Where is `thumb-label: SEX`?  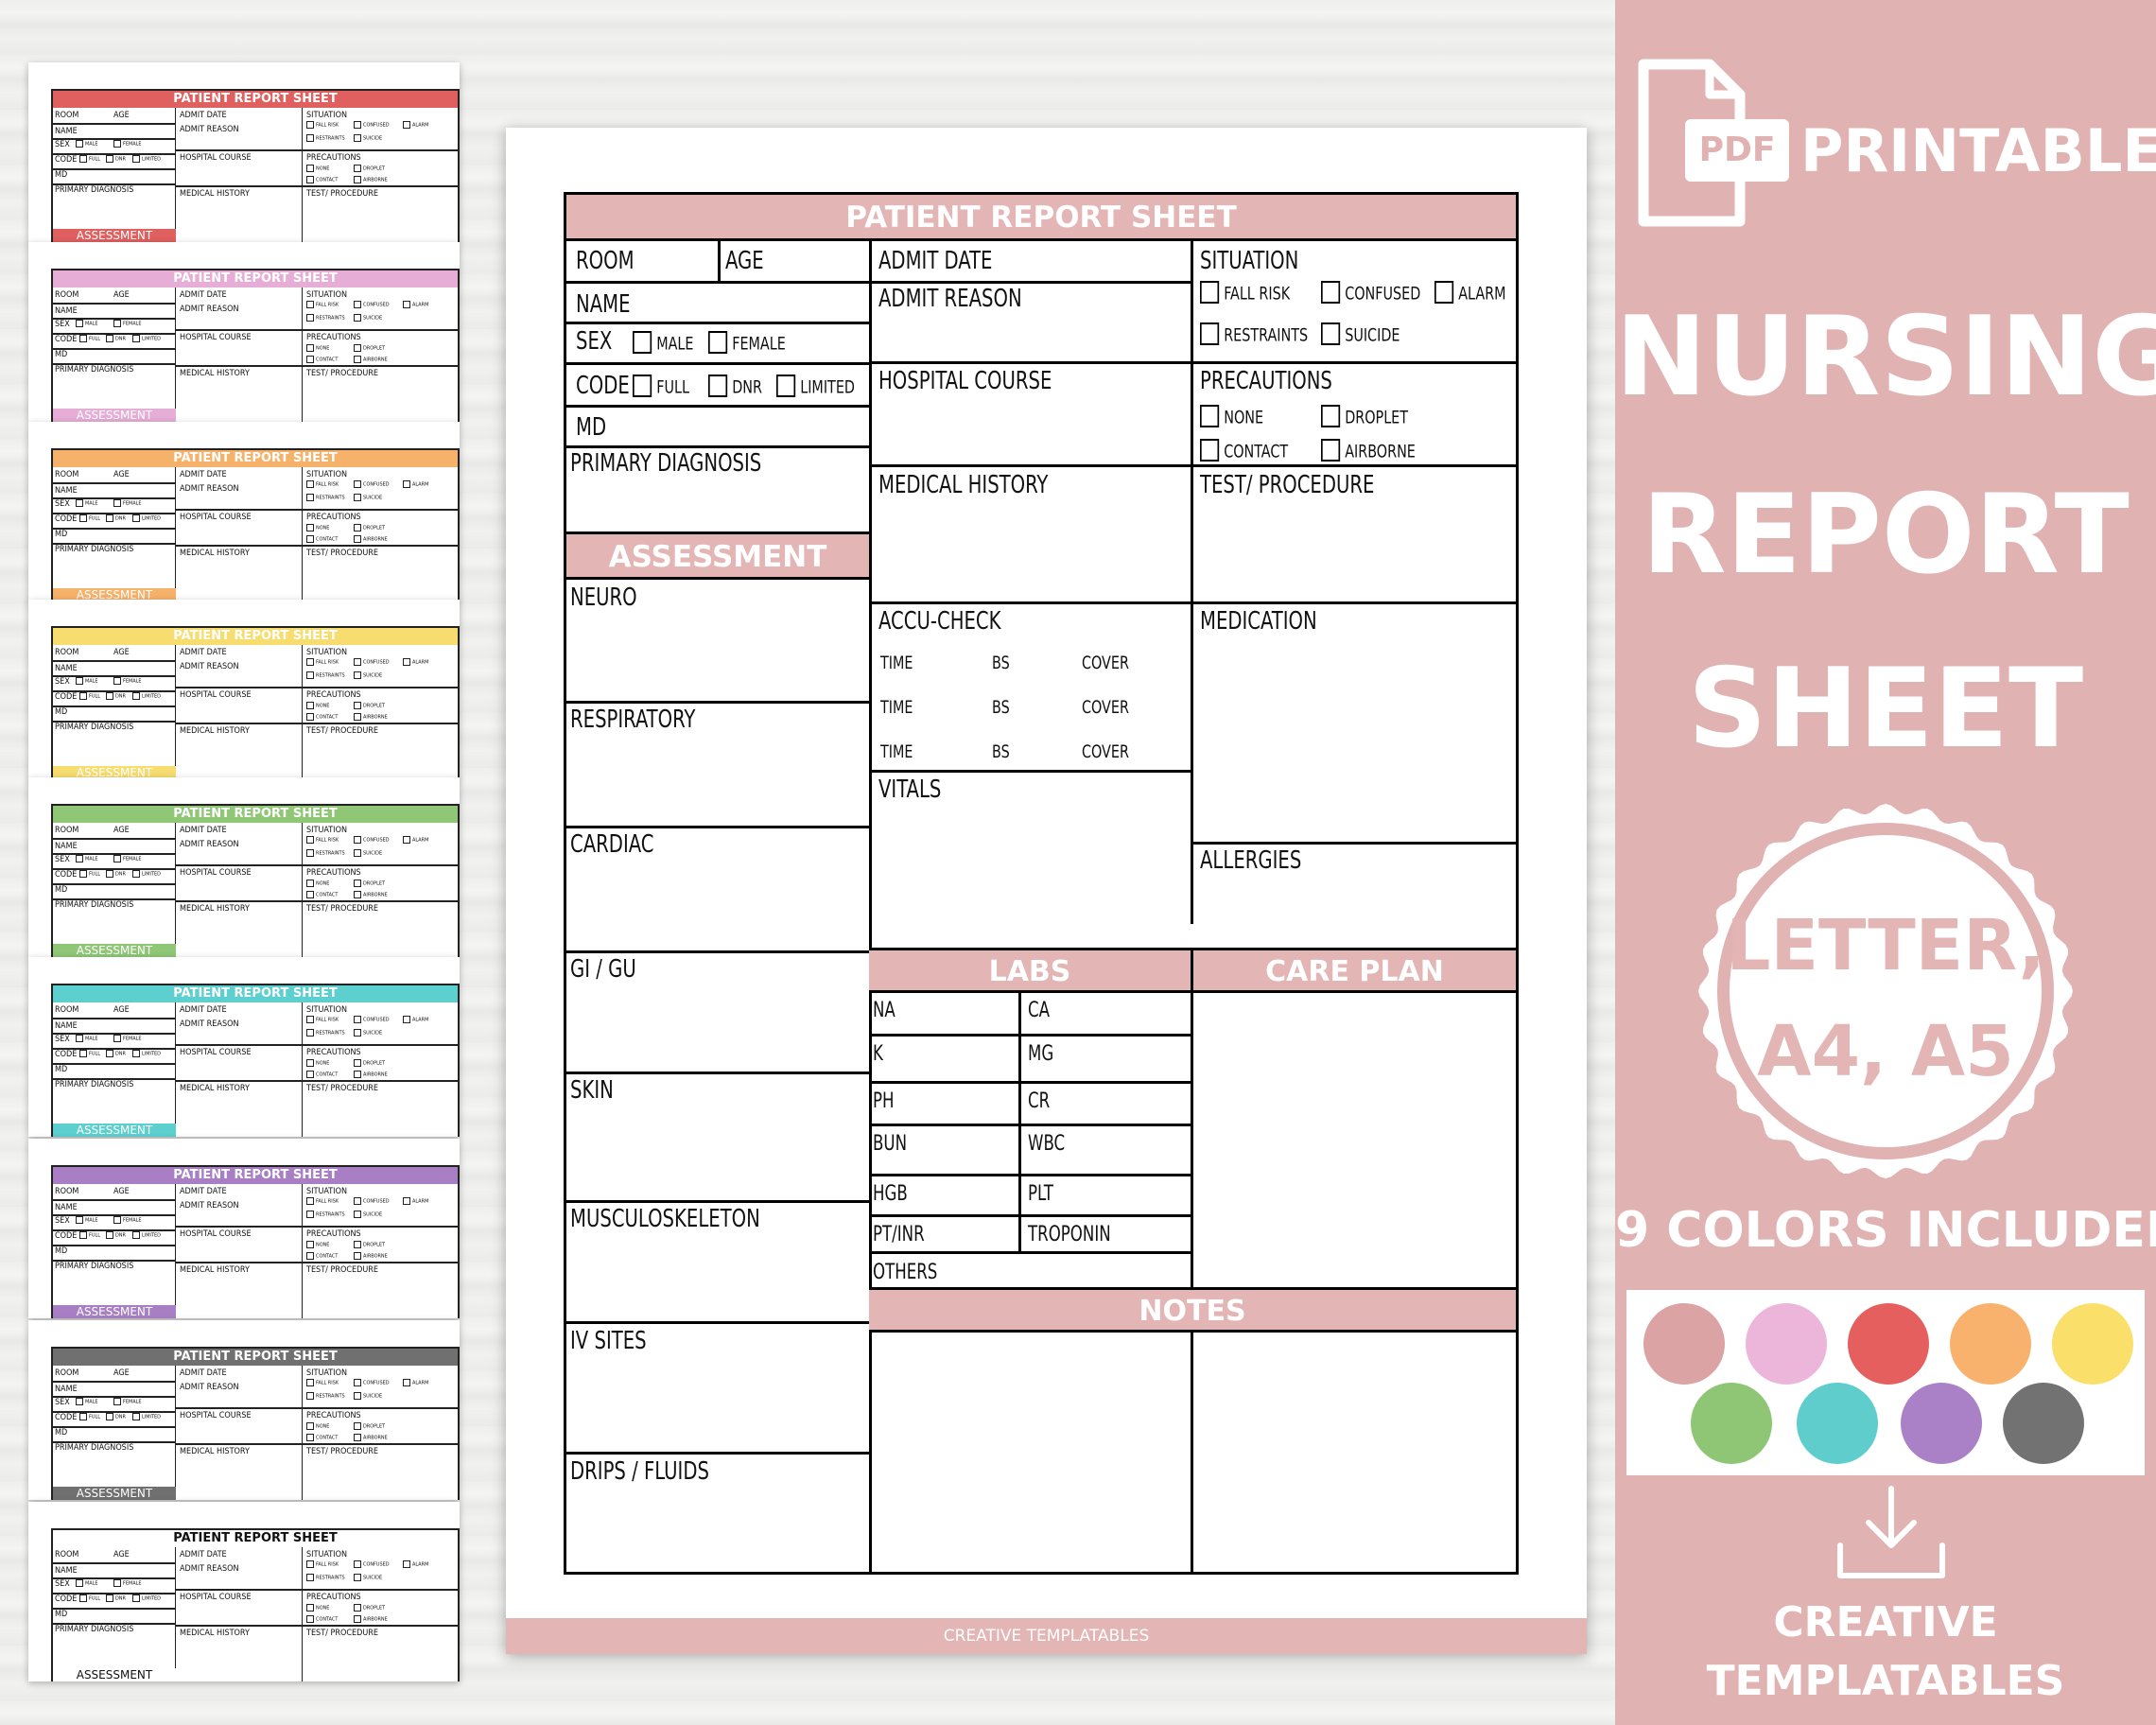 thumb-label: SEX is located at coordinates (62, 1402).